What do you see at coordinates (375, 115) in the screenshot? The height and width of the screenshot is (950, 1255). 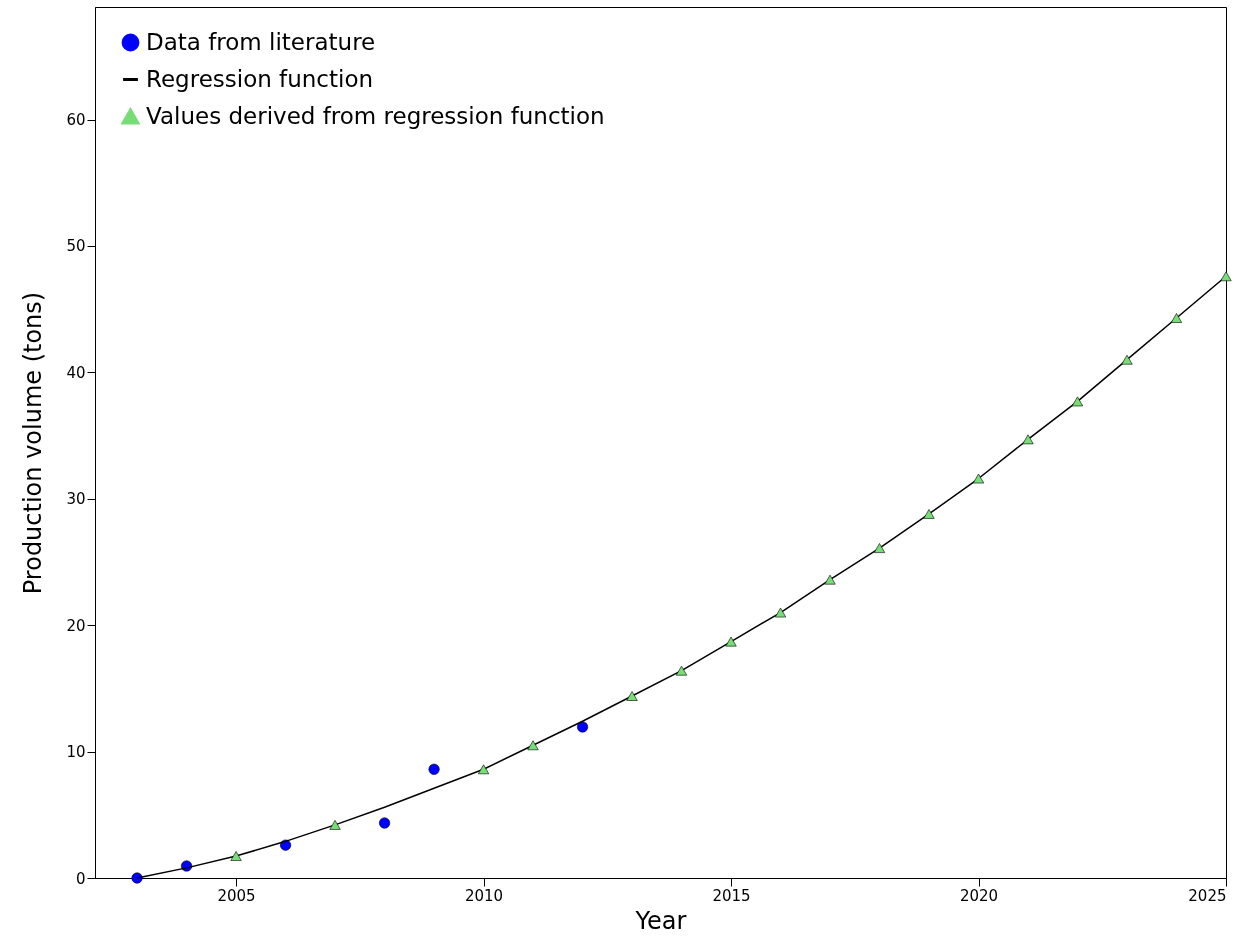 I see `legend-label: Values derived from regression function` at bounding box center [375, 115].